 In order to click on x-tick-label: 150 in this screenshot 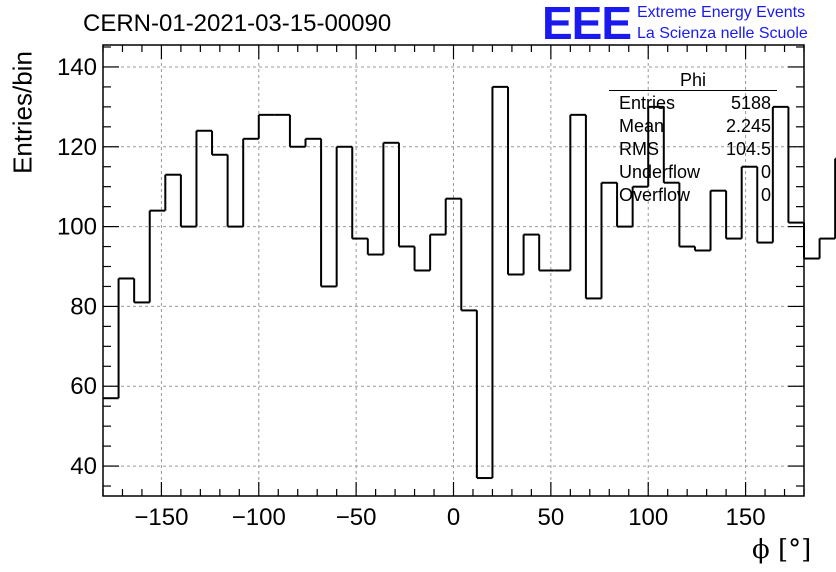, I will do `click(746, 517)`.